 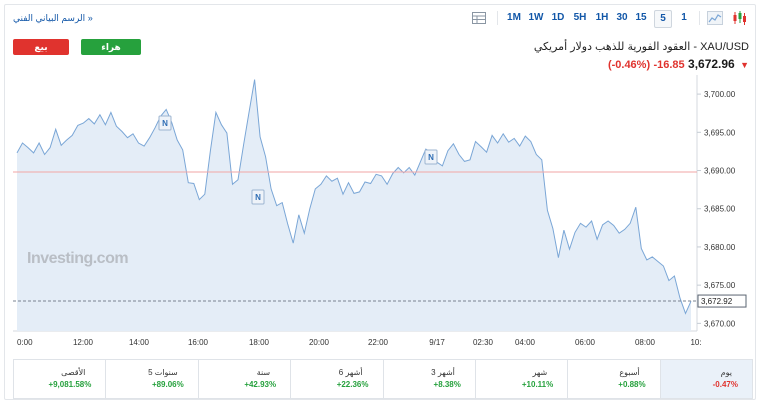 What do you see at coordinates (352, 384) in the screenshot?
I see `performance-value: +22.36%` at bounding box center [352, 384].